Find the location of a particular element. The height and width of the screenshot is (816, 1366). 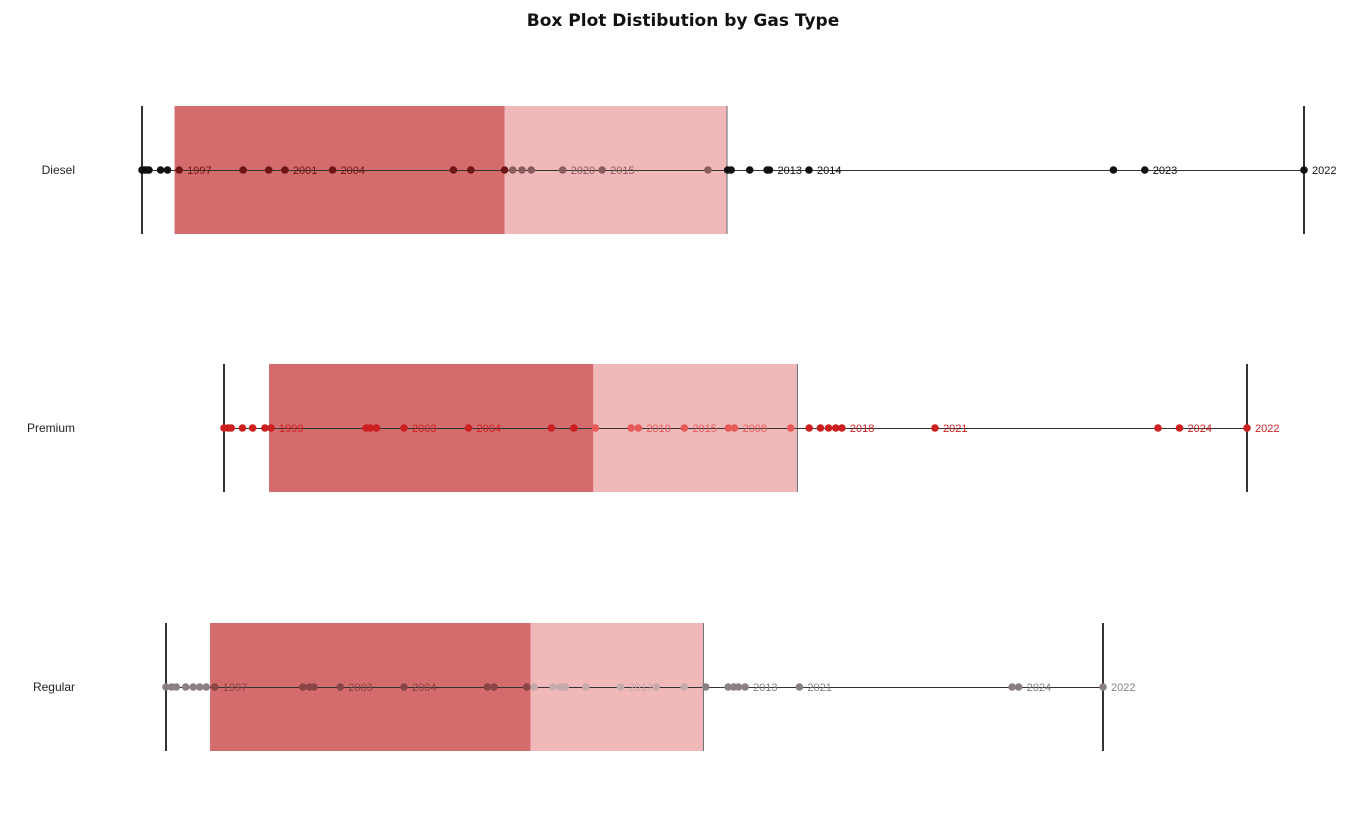

data-label: 1999 is located at coordinates (291, 429).